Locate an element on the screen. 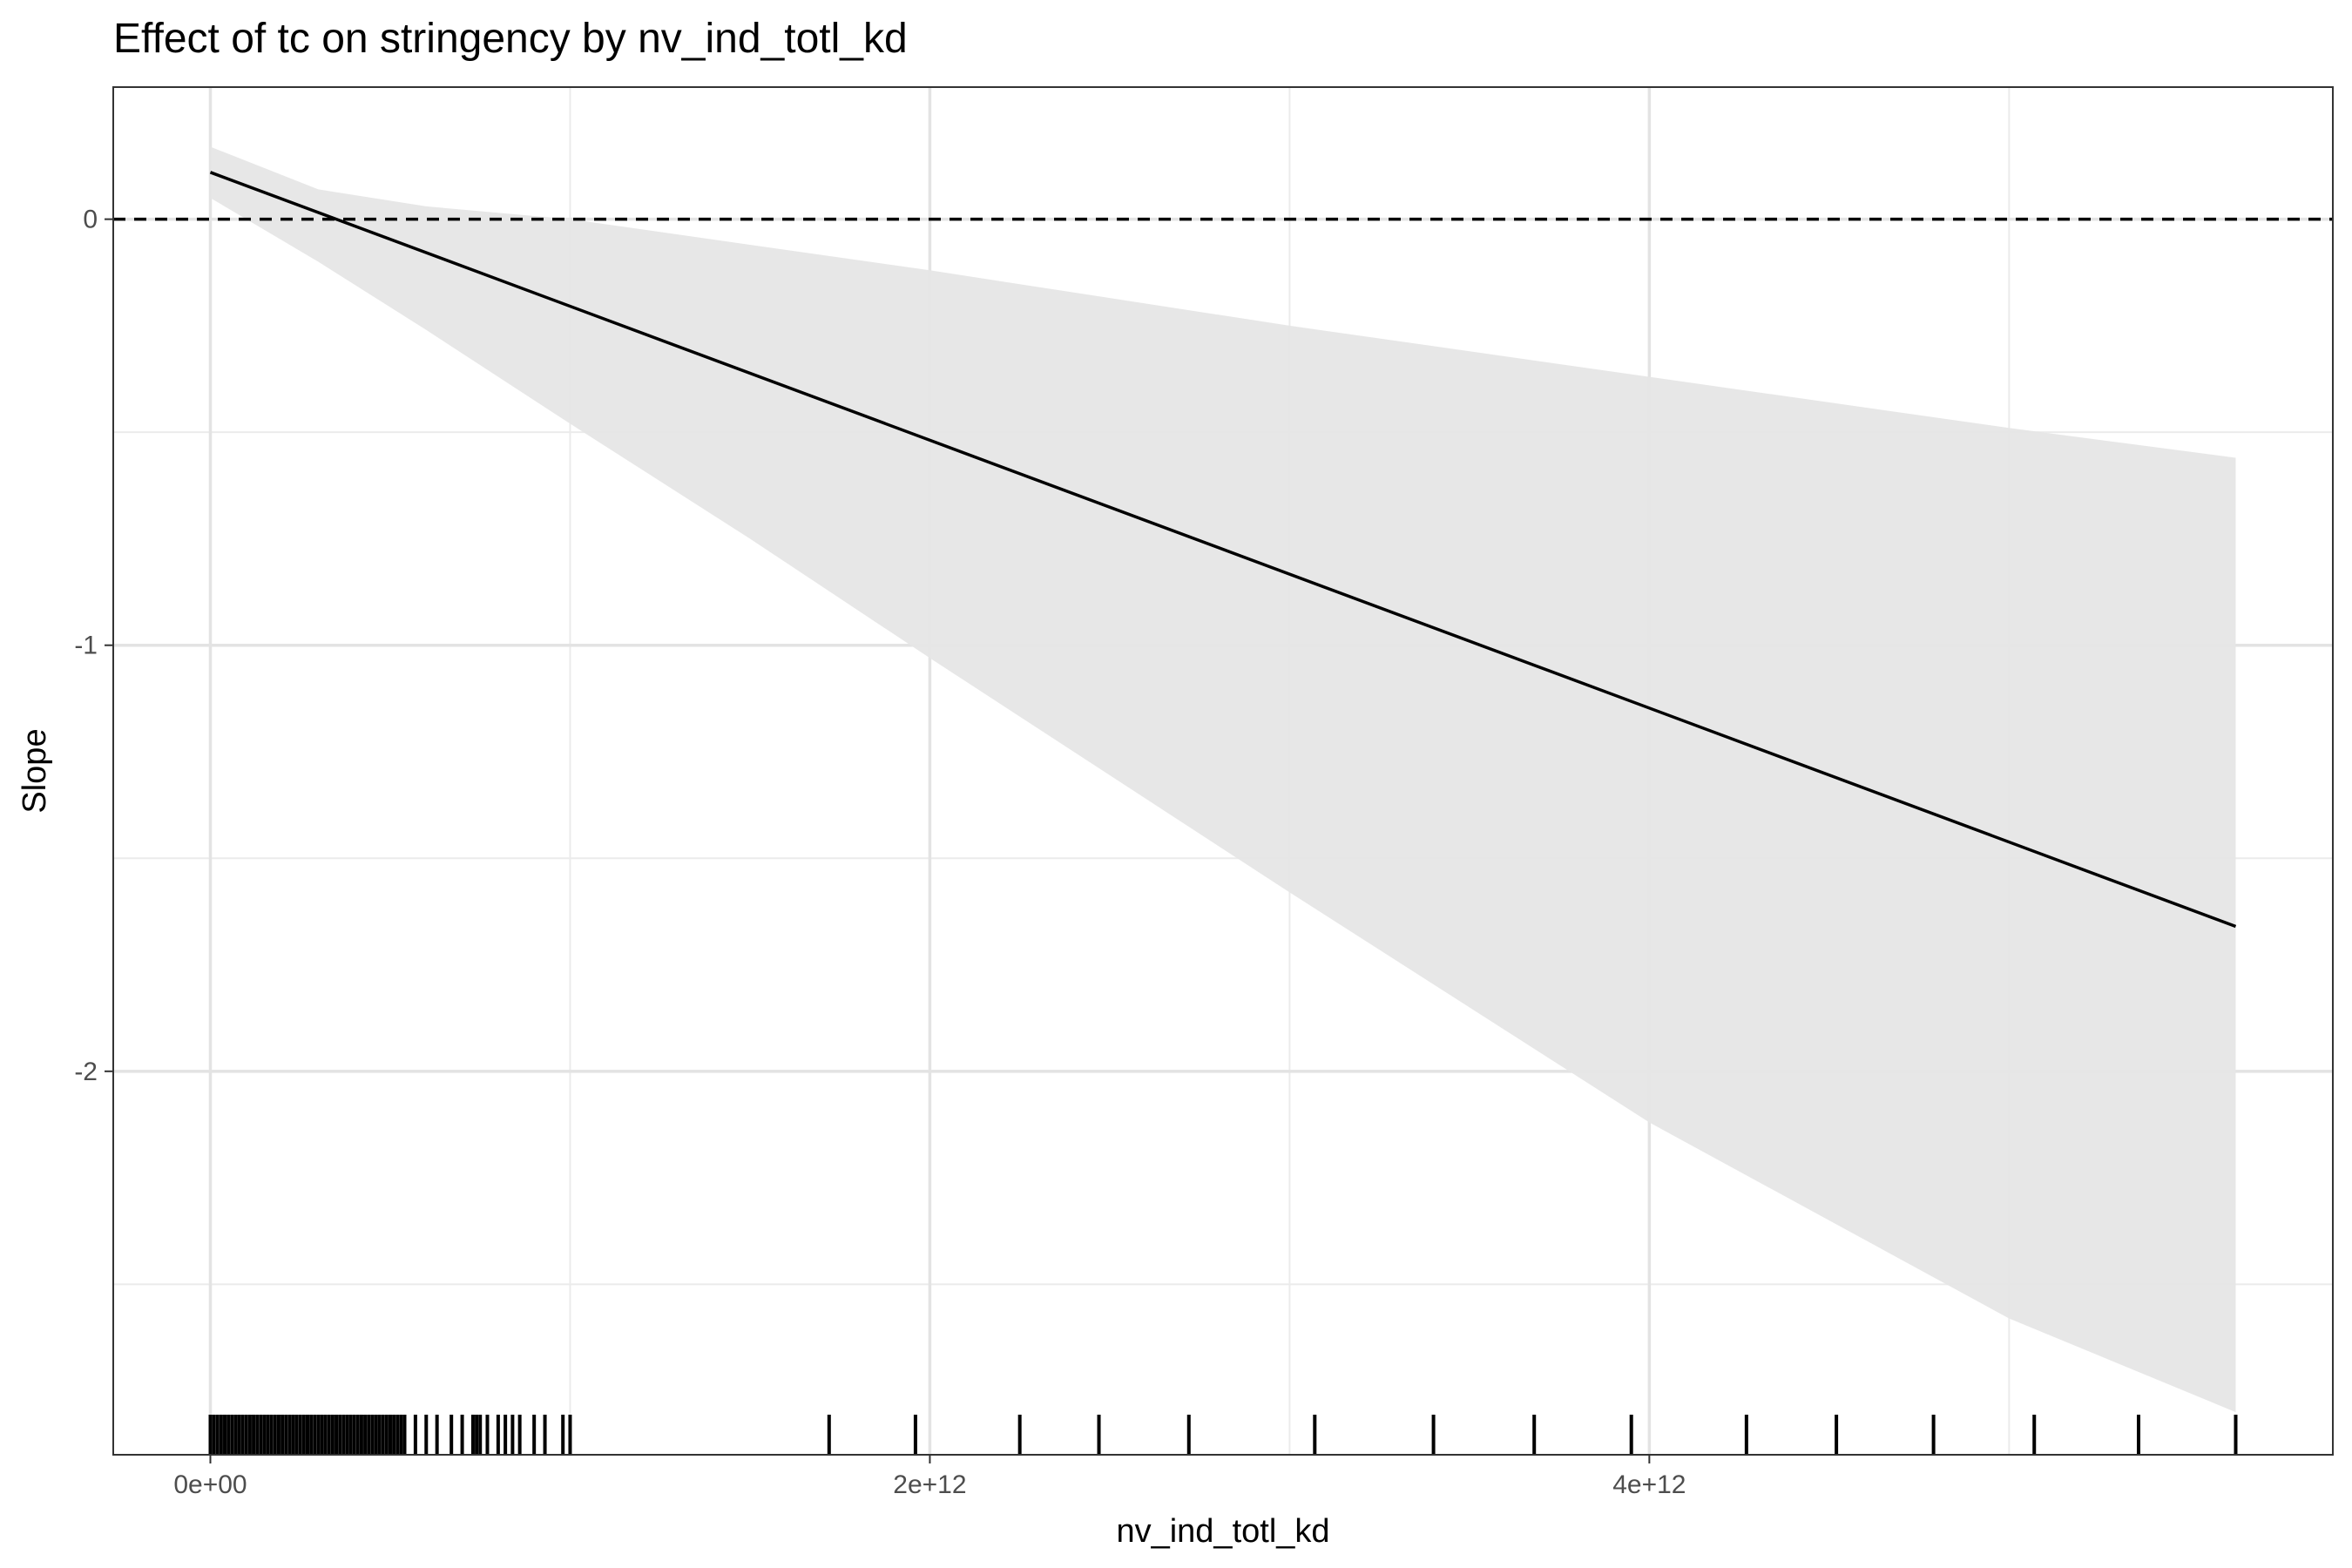  y-tick-label: -1 is located at coordinates (86, 646).